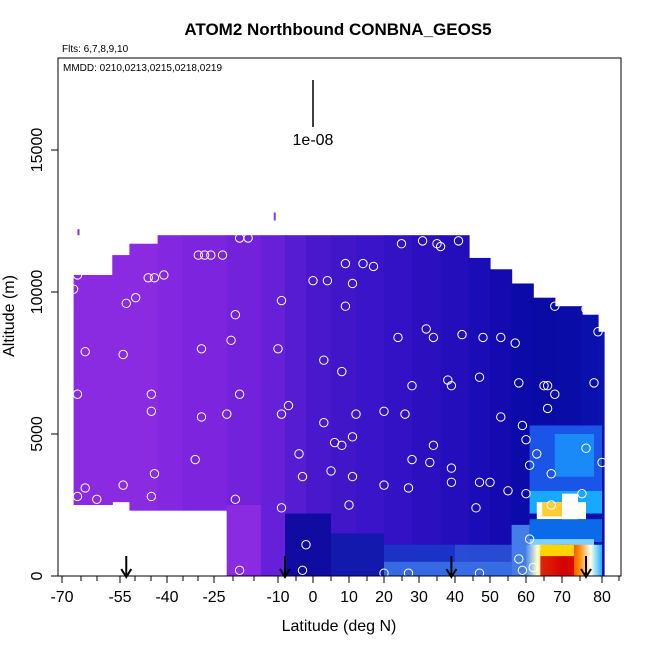 This screenshot has height=650, width=650. I want to click on x-axis-label: Latitude (deg N), so click(339, 626).